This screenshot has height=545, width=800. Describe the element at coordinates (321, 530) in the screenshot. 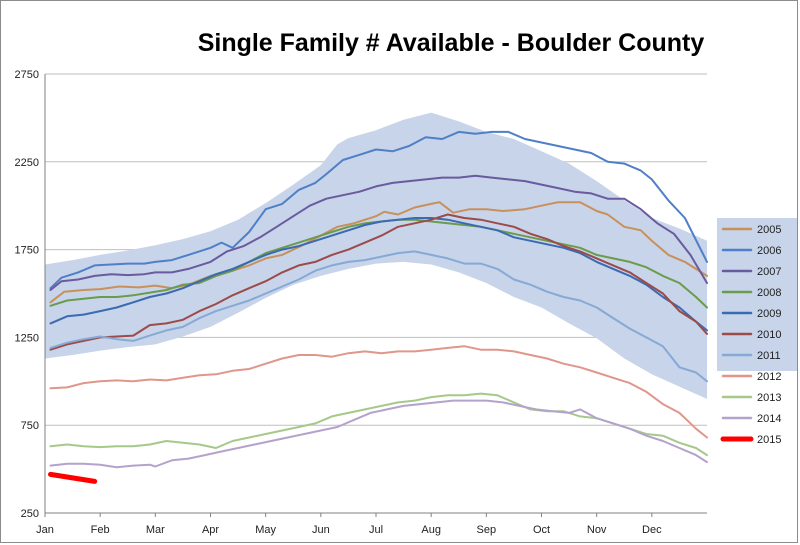

I see `x-tick-label: Jun` at that location.